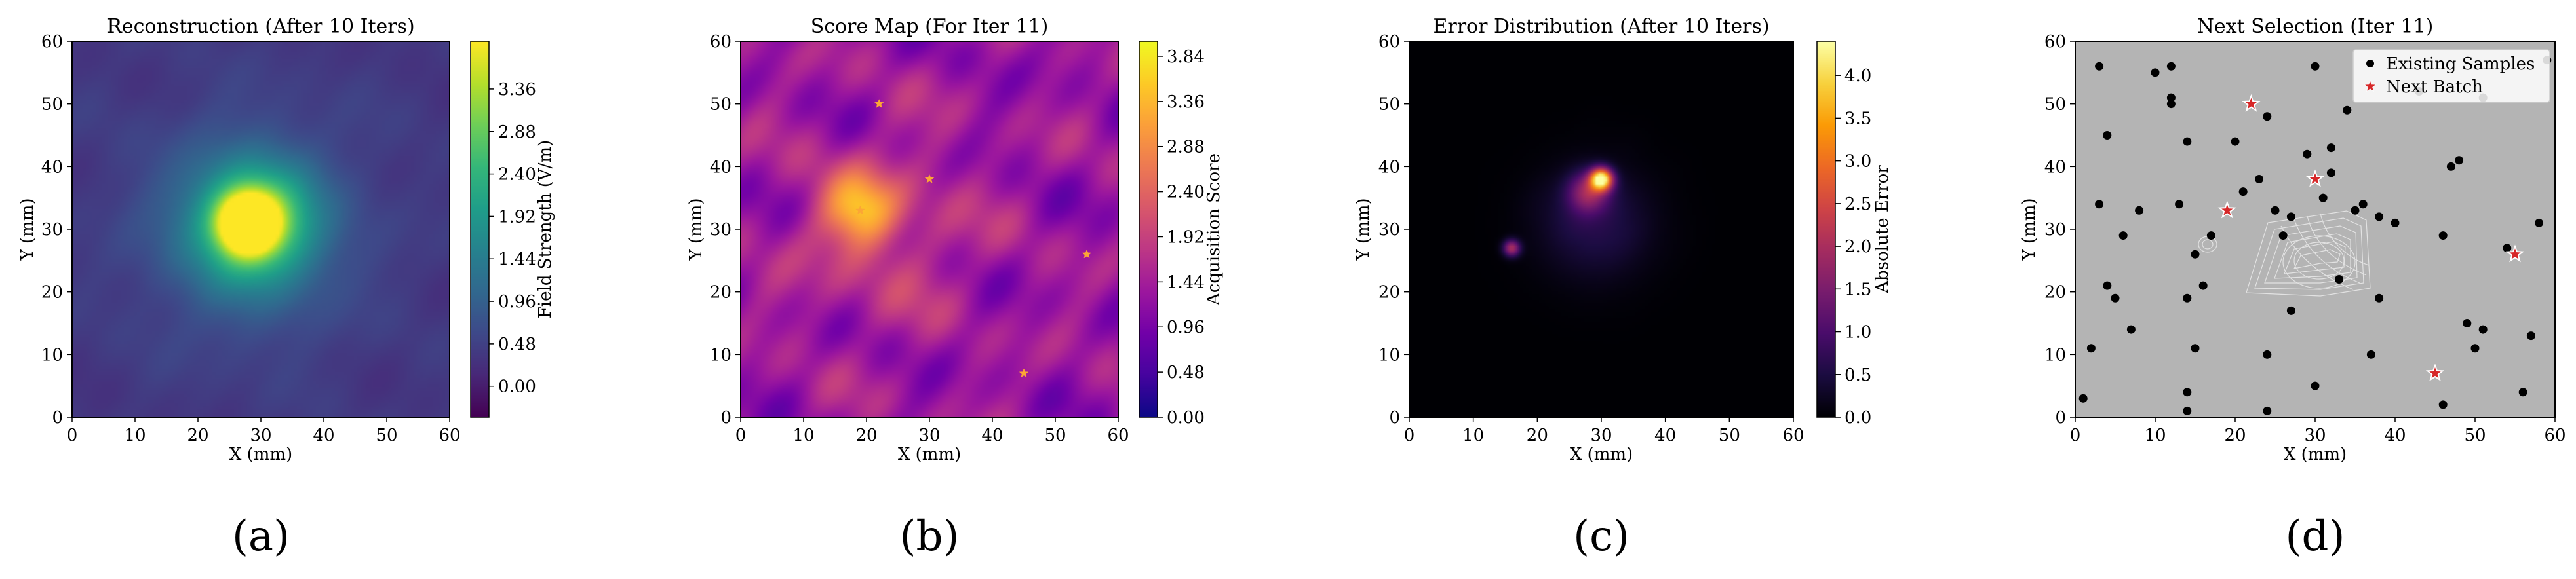  I want to click on colorbar-ticks: 0.00 0.48 0.96 1.44 1.92 2.40 2.88 3.36, so click(512, 239).